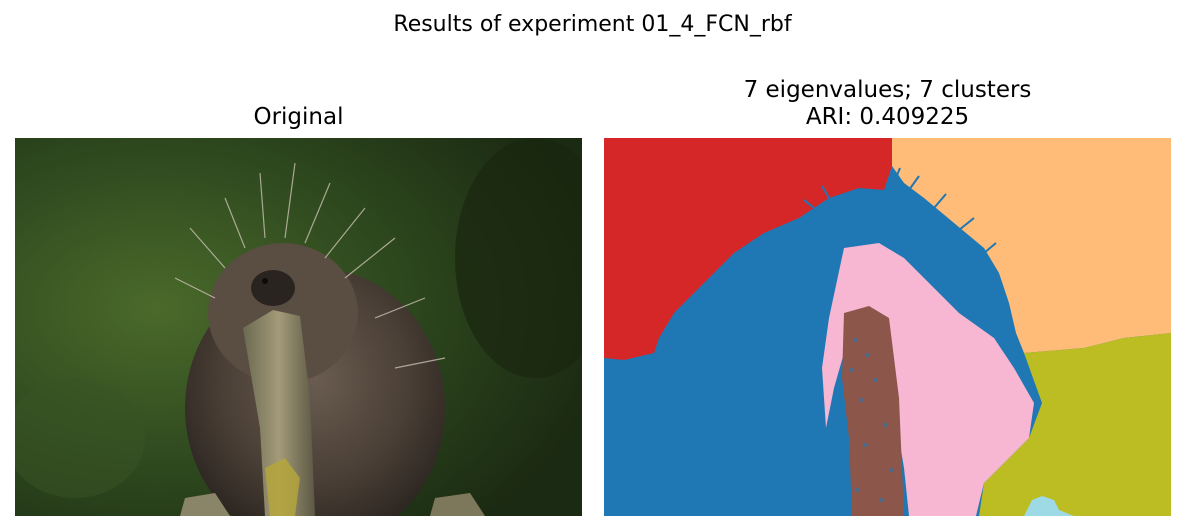 The width and height of the screenshot is (1185, 531). Describe the element at coordinates (887, 90) in the screenshot. I see `segmentation-title-line1: 7 eigenvalues; 7 clusters` at that location.